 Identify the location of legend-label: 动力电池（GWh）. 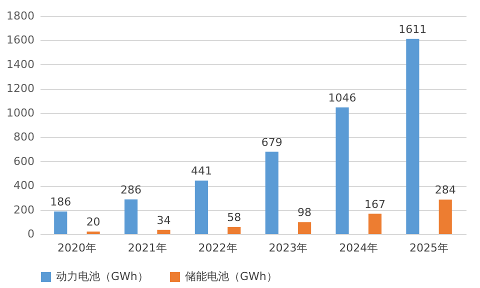
(102, 276).